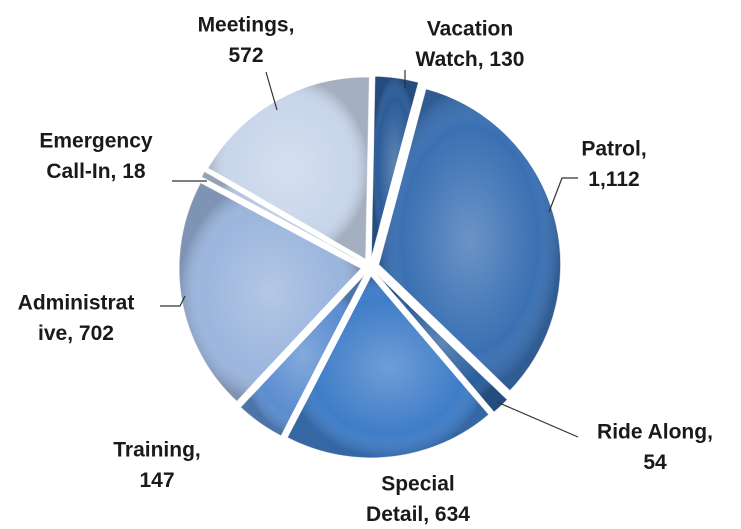  Describe the element at coordinates (470, 43) in the screenshot. I see `data-label: Vacation Watch, 130` at that location.